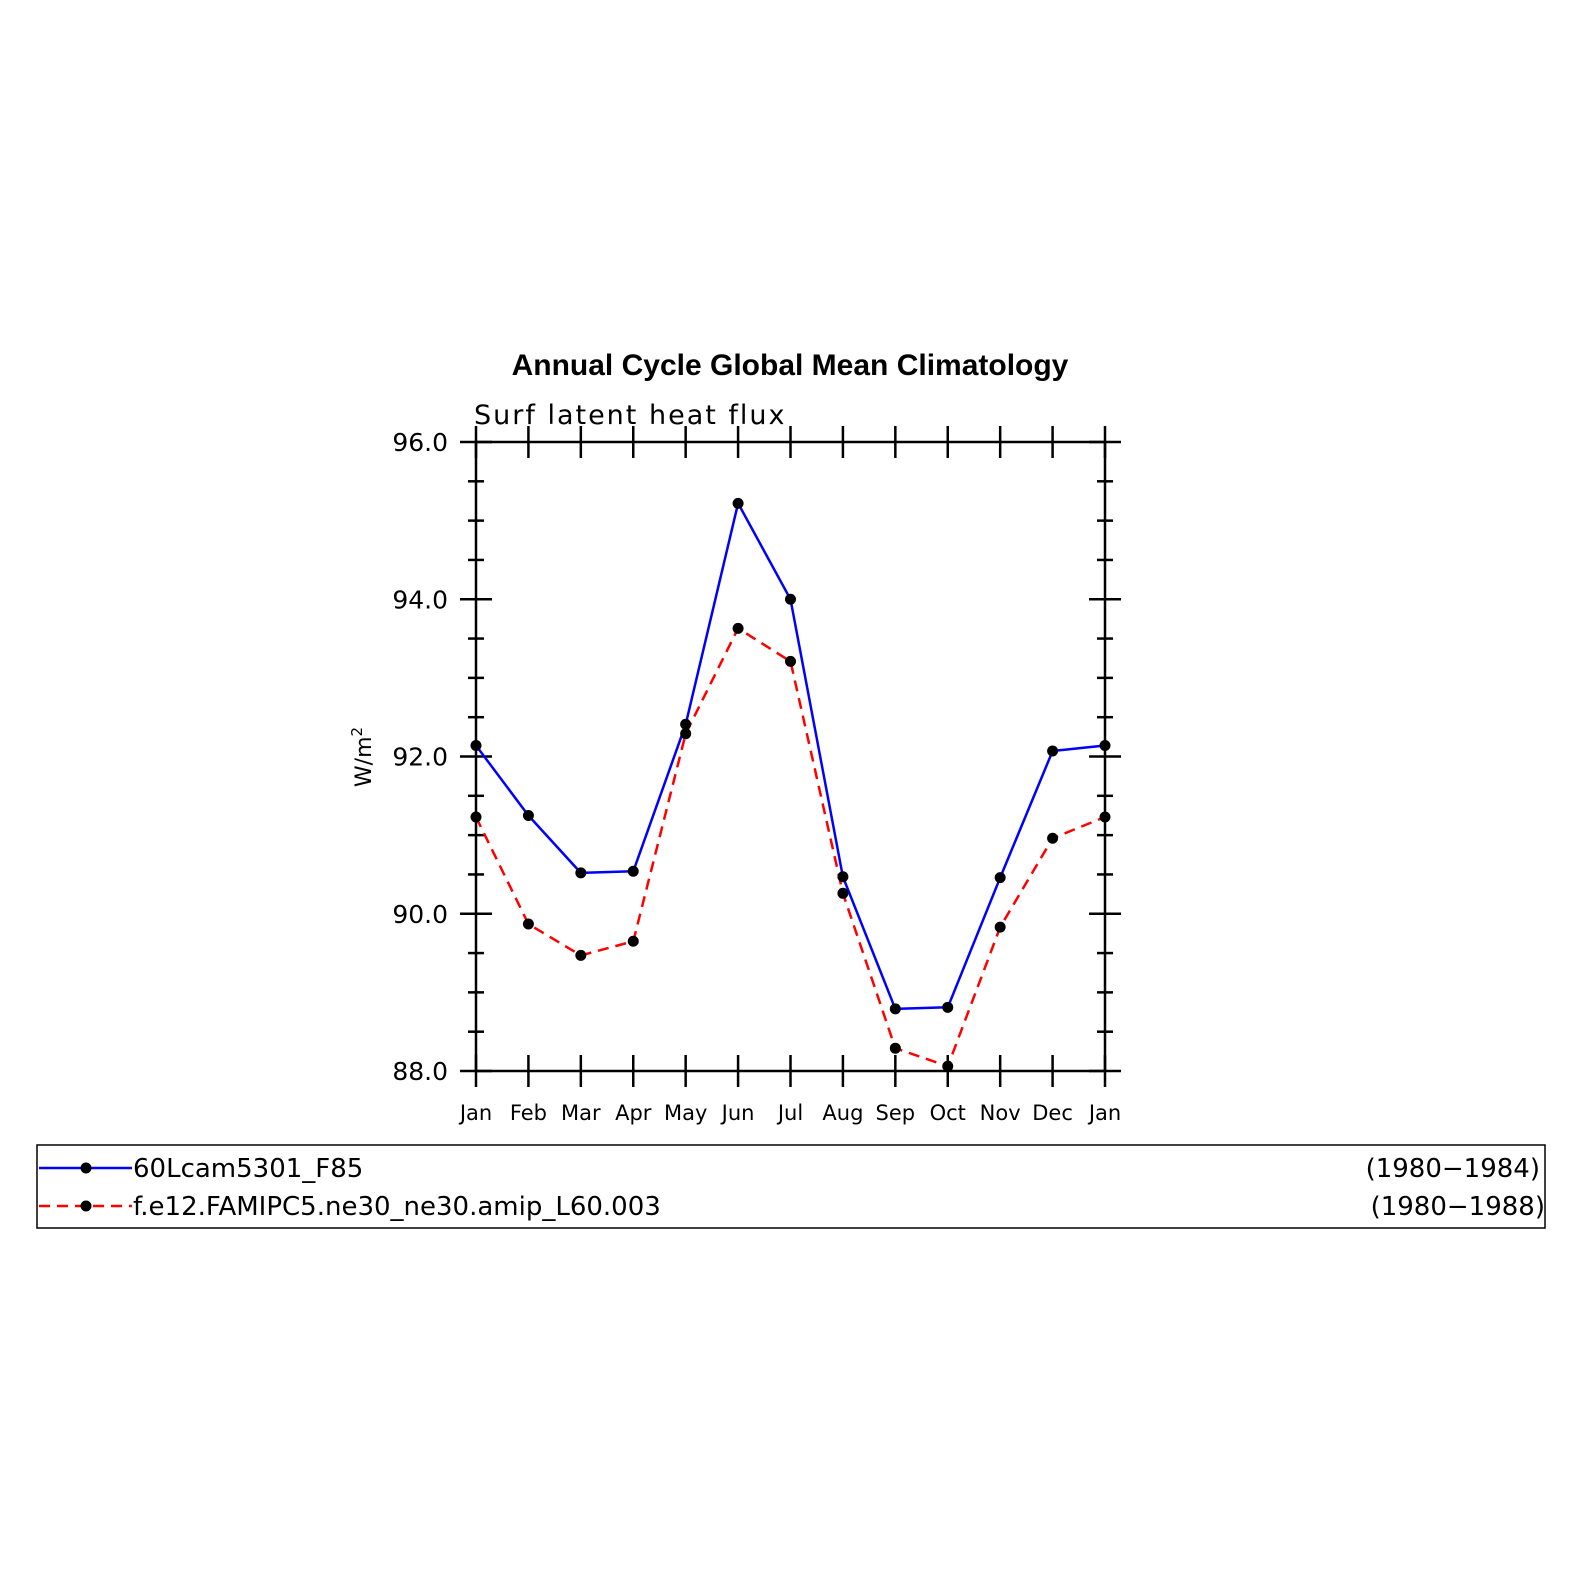 The height and width of the screenshot is (1575, 1575). What do you see at coordinates (896, 1113) in the screenshot?
I see `x-tick-label: Sep` at bounding box center [896, 1113].